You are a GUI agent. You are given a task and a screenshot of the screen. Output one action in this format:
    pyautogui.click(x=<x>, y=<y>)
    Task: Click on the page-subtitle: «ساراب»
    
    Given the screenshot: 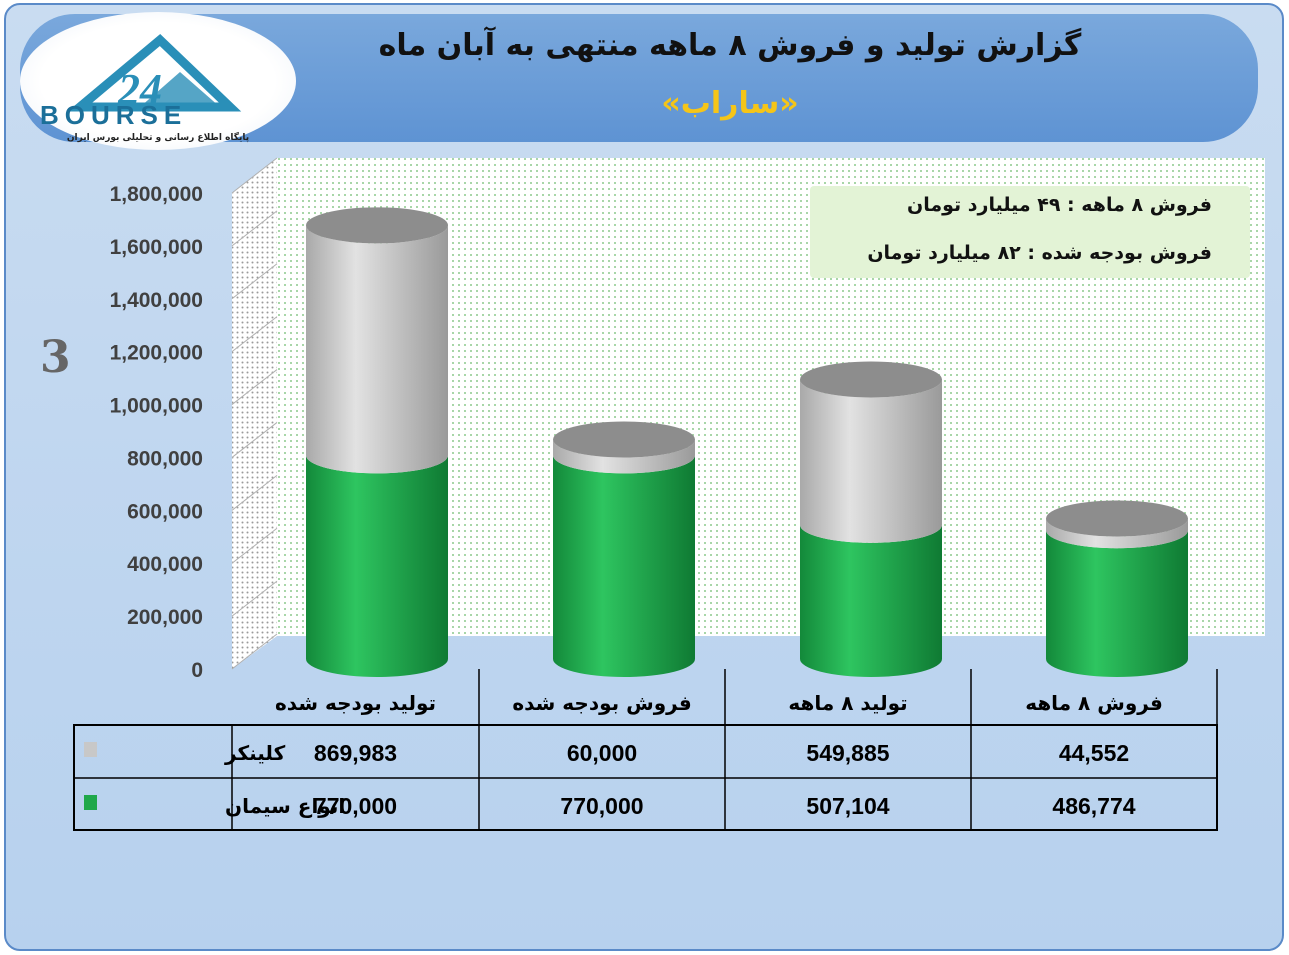 What is the action you would take?
    pyautogui.click(x=730, y=103)
    